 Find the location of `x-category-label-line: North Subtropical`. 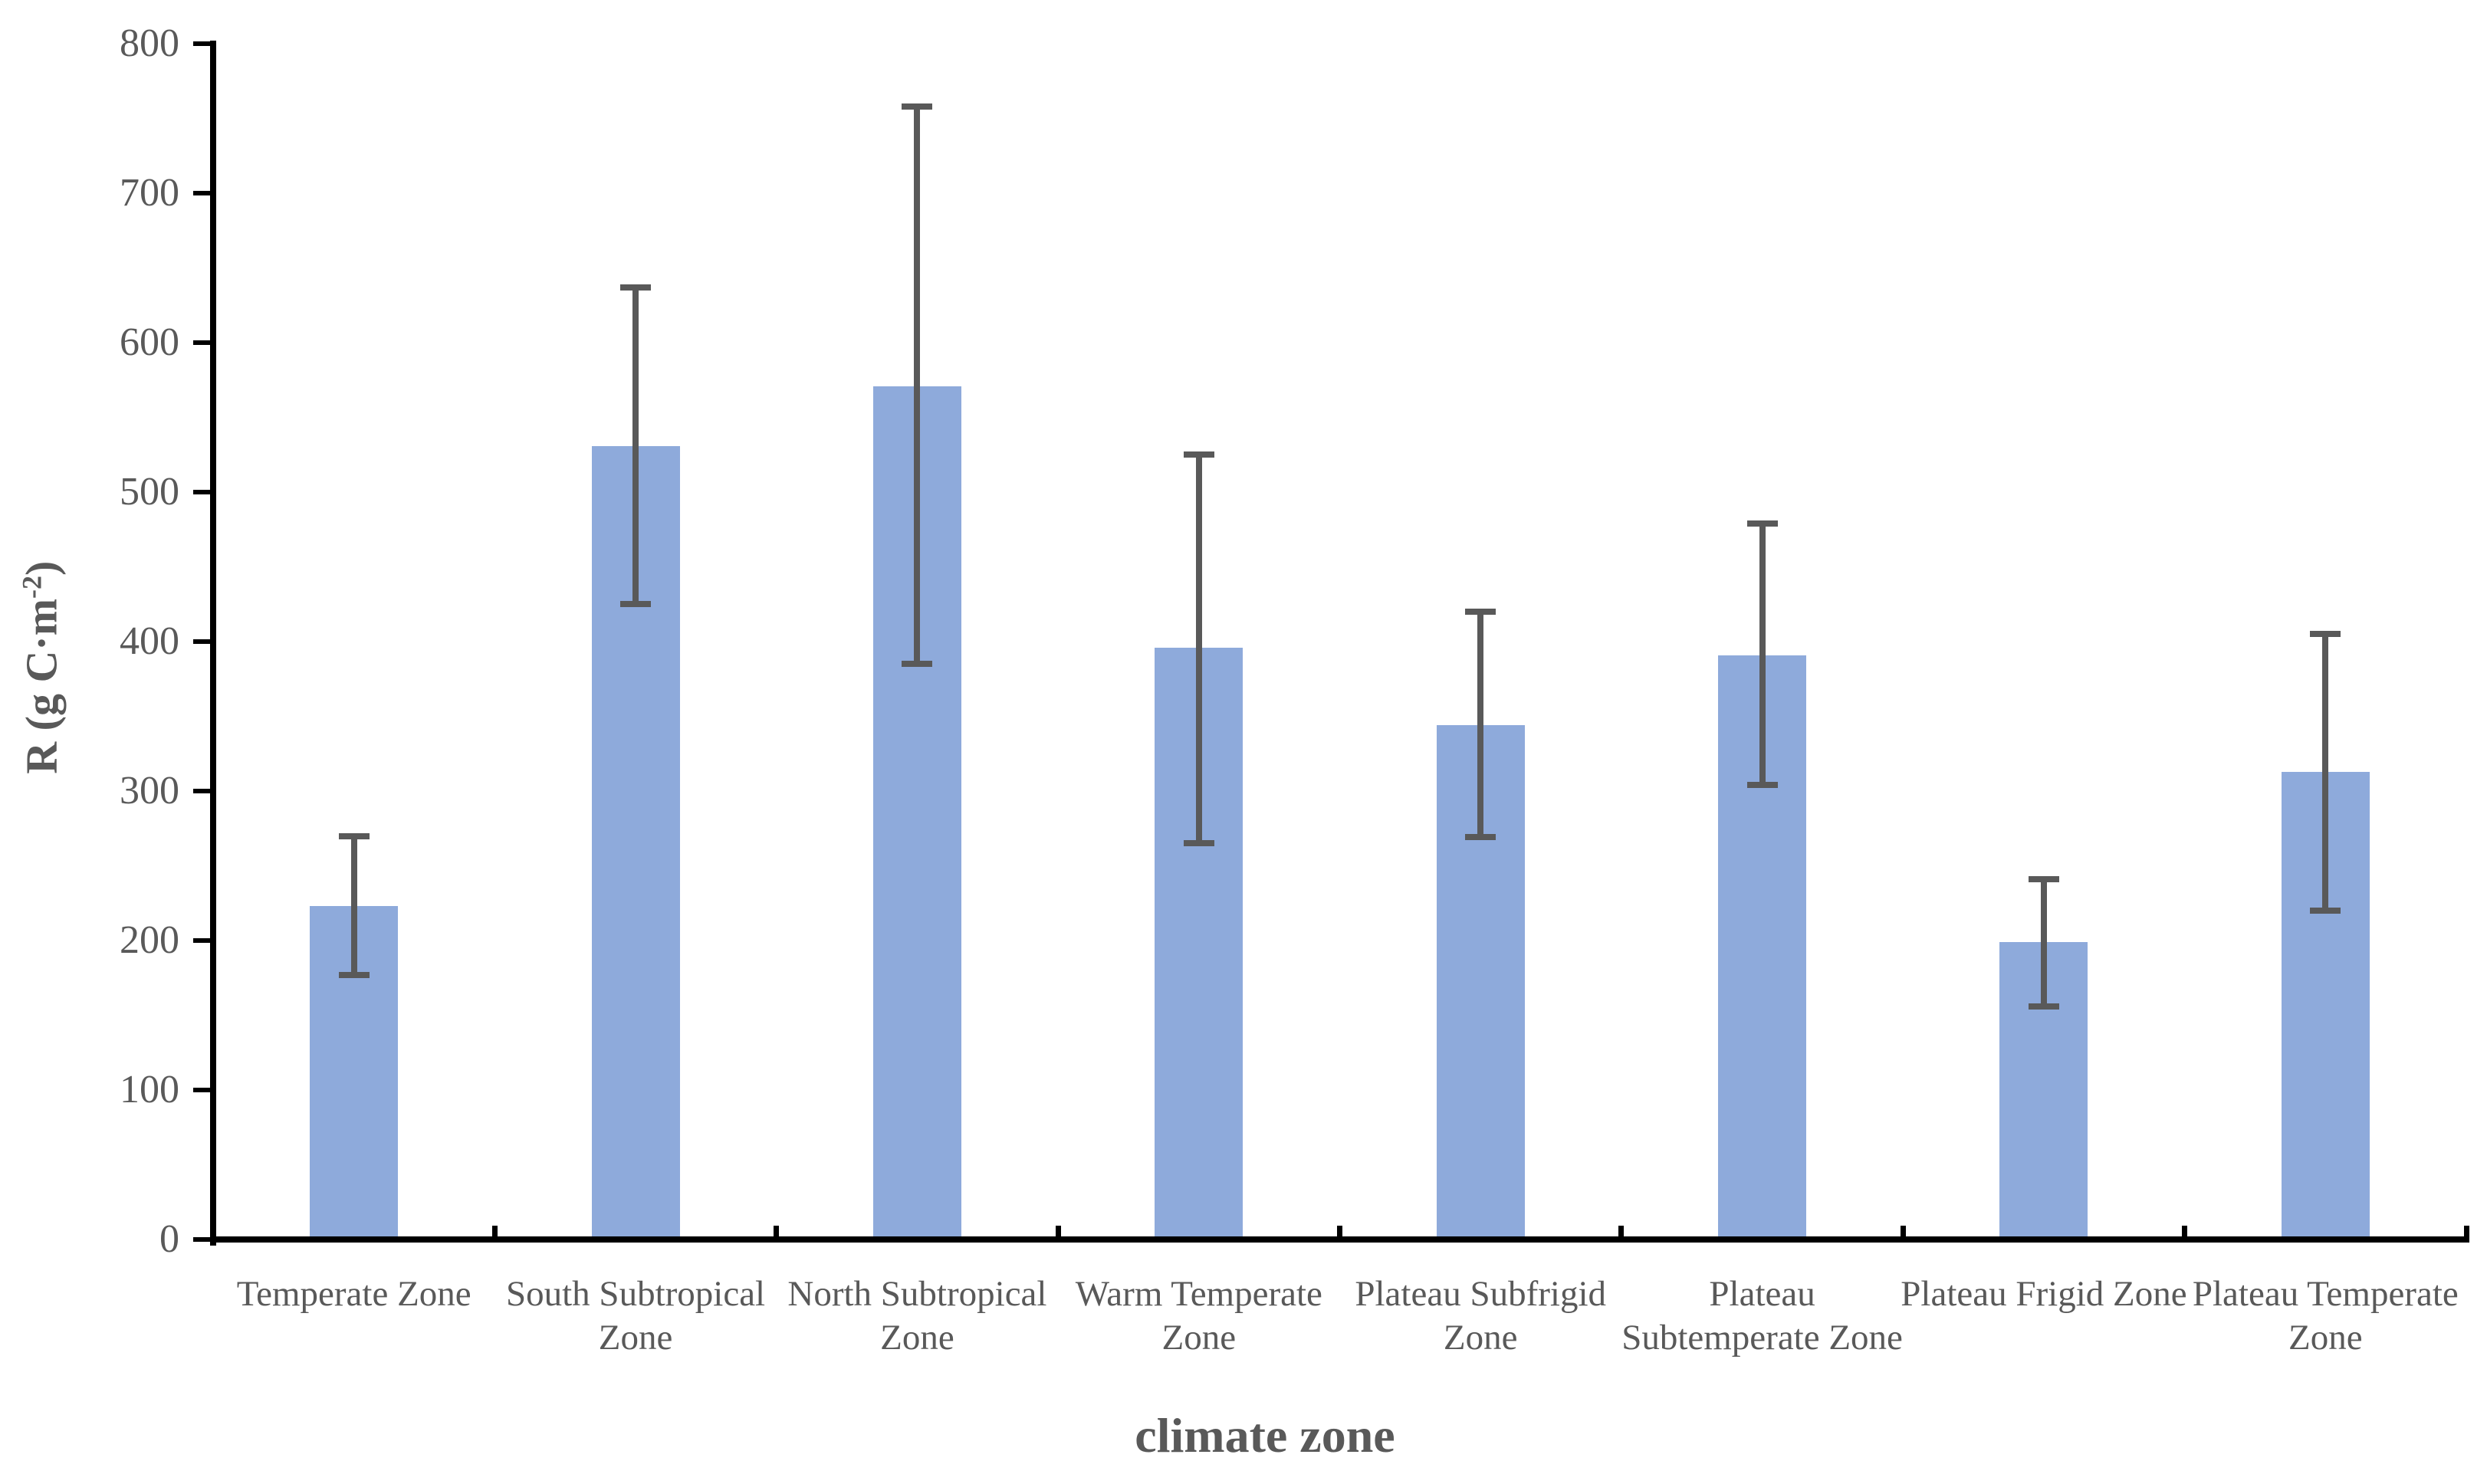

x-category-label-line: North Subtropical is located at coordinates (917, 1294).